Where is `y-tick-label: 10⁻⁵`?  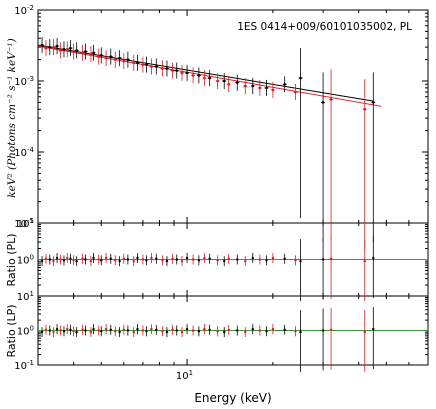
y-tick-label: 10⁻⁵ is located at coordinates (24, 223).